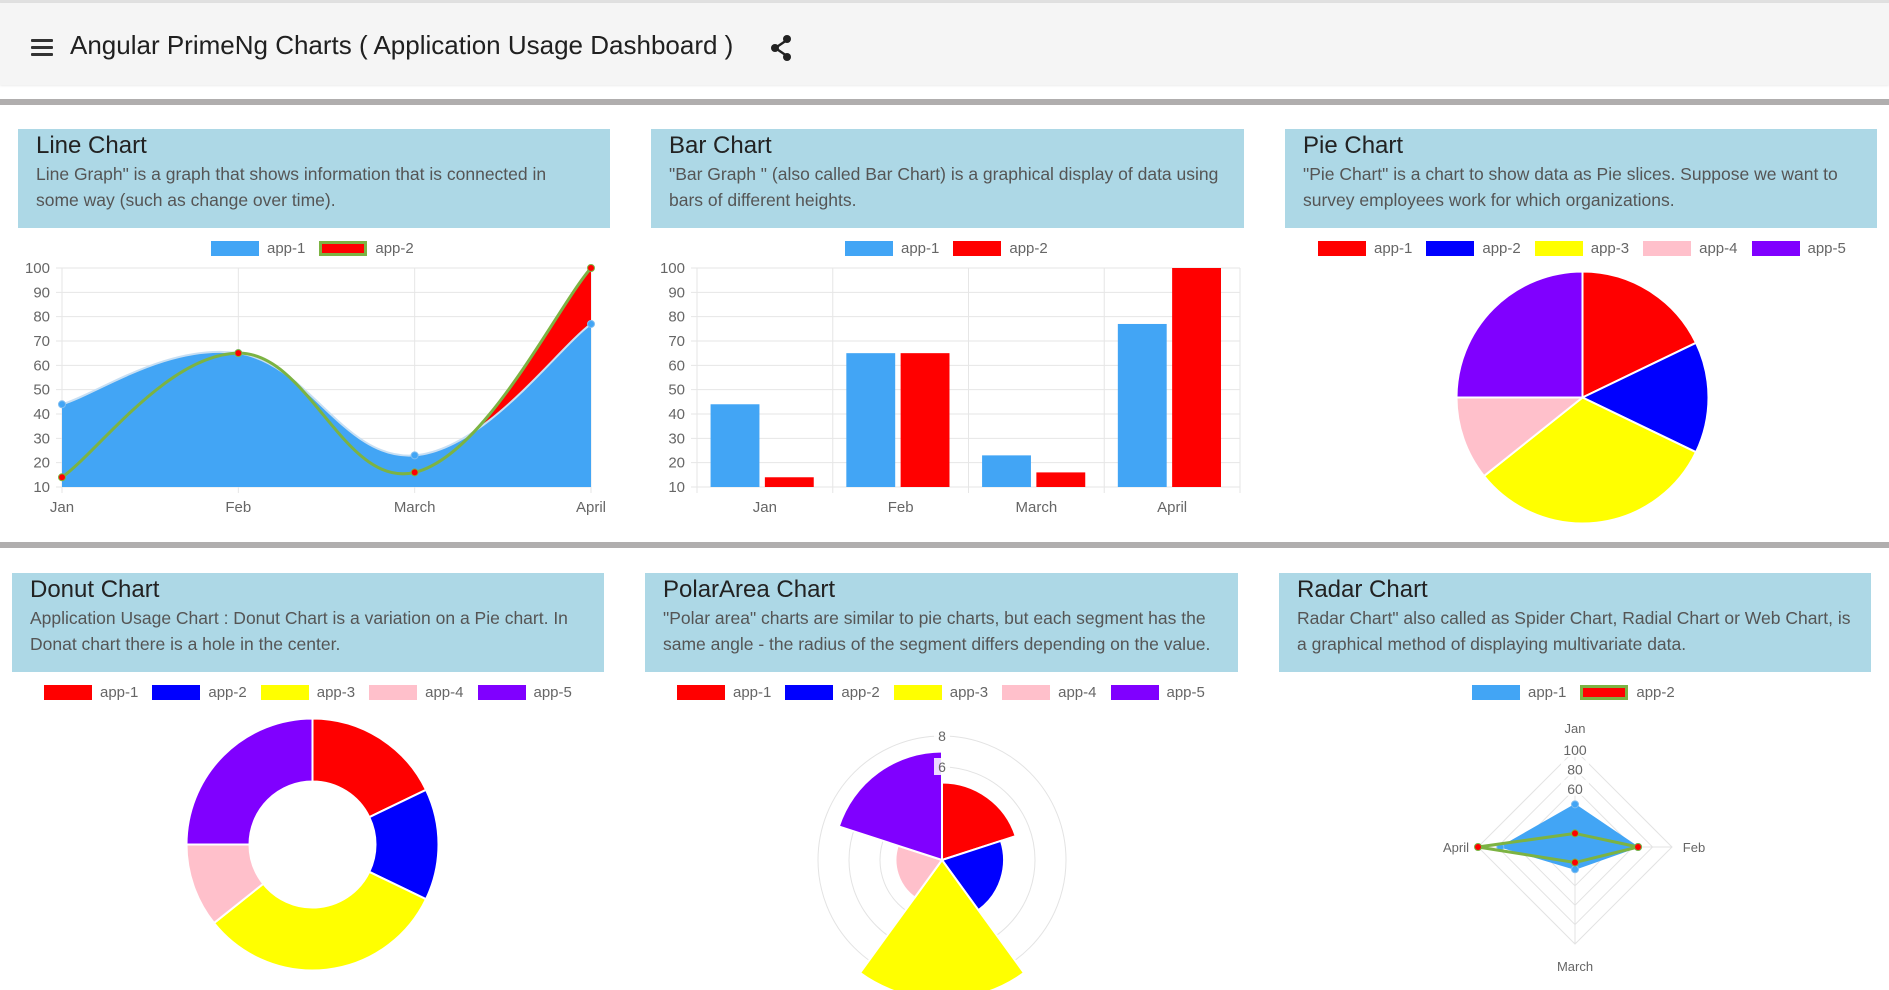 The height and width of the screenshot is (990, 1889). I want to click on card-title: Pie Chart, so click(1353, 145).